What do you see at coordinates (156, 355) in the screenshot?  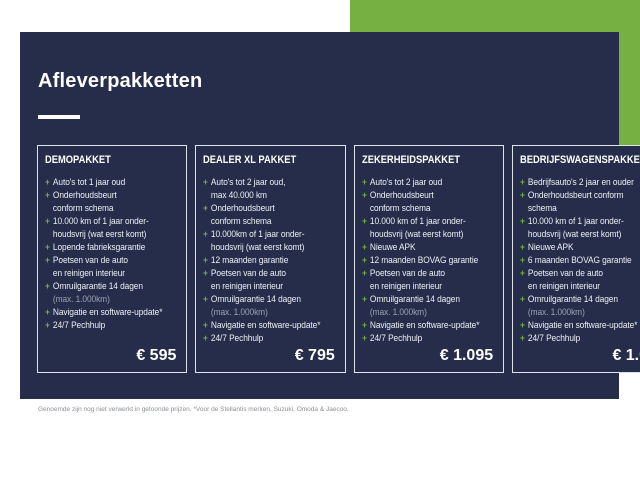 I see `package-price: € 595` at bounding box center [156, 355].